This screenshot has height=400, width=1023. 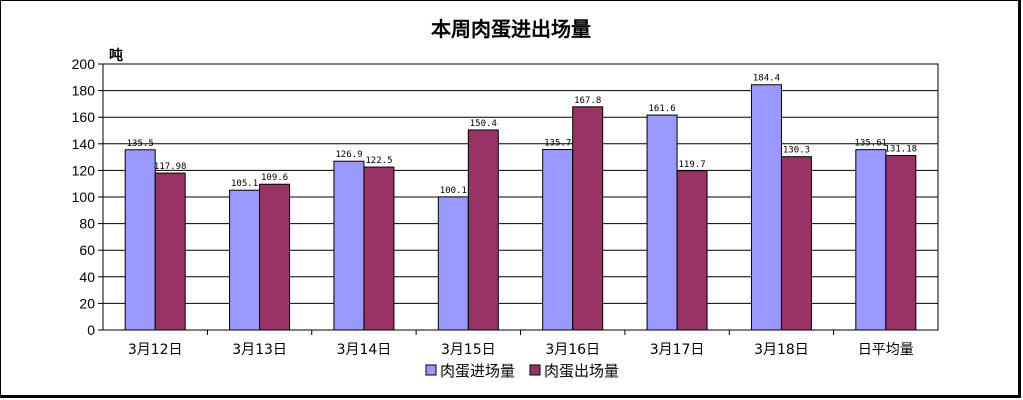 I want to click on data-label-s1-3: 150.4, so click(x=483, y=124).